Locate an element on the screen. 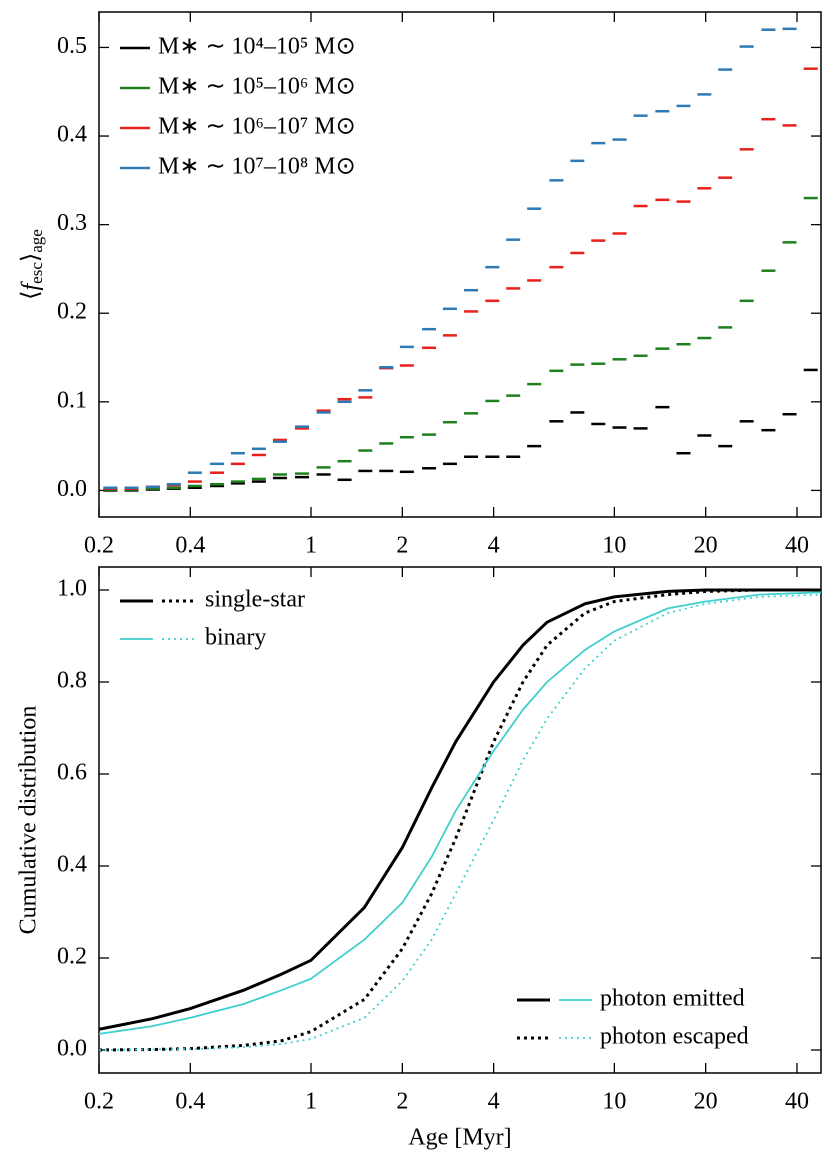 This screenshot has height=1167, width=830. y-tick-label: 0.3 is located at coordinates (72, 223).